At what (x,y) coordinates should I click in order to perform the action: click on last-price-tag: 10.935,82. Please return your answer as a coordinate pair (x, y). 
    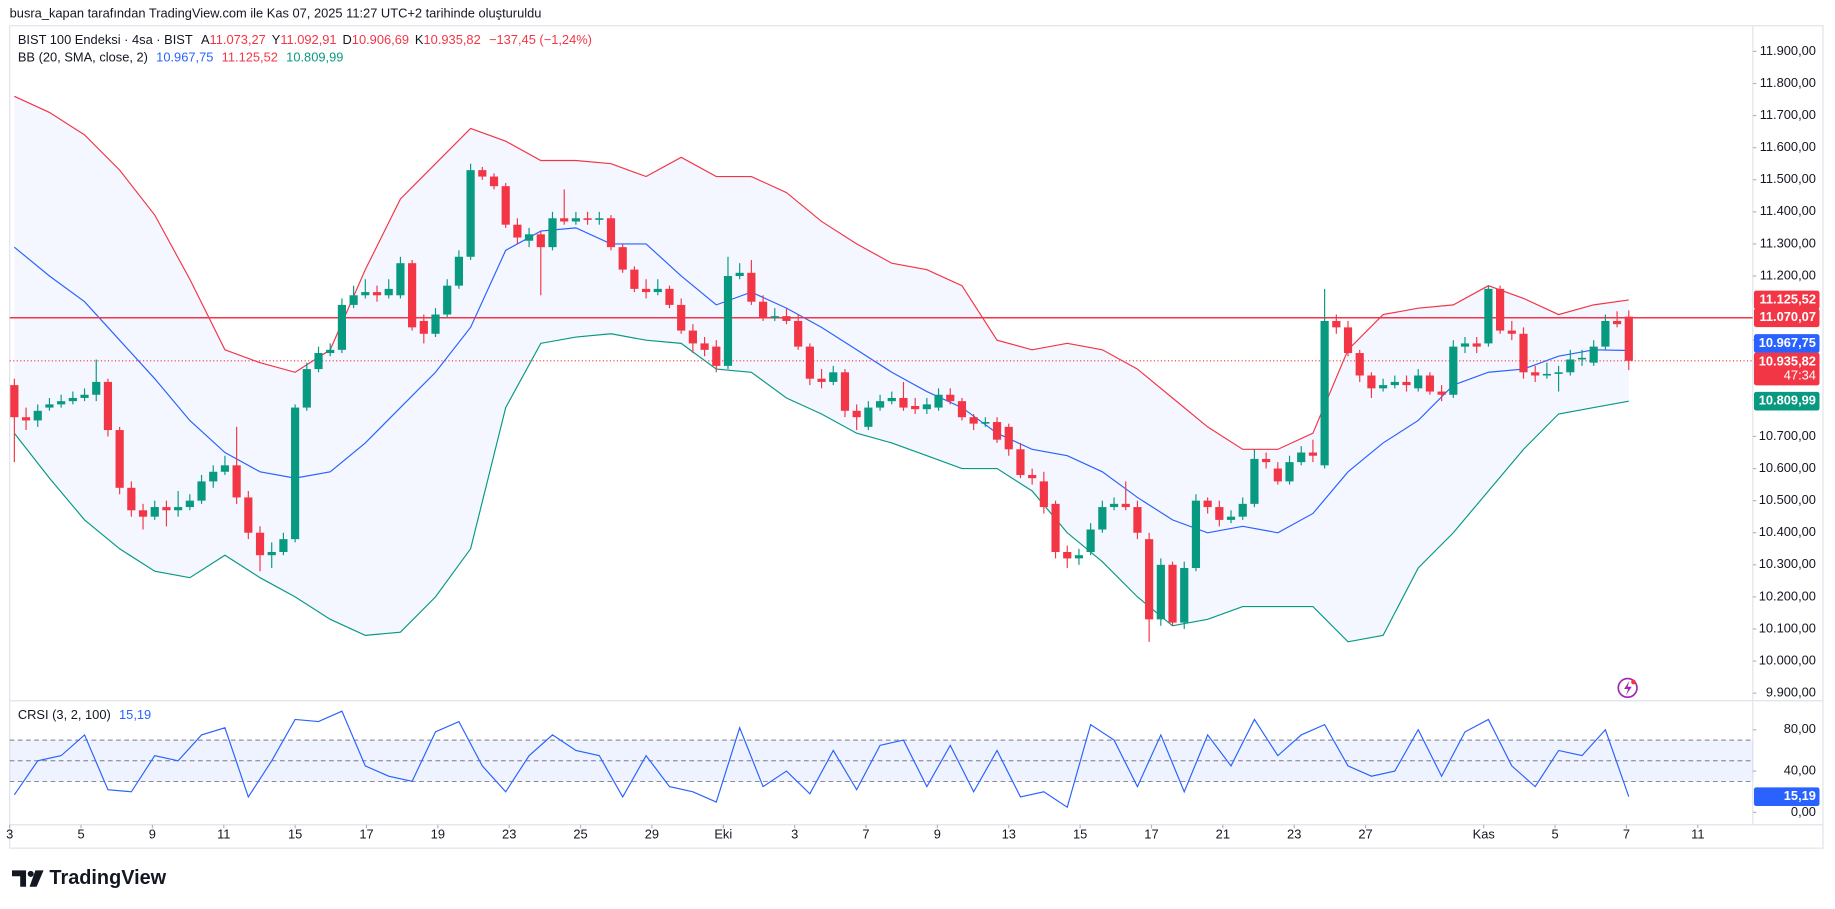
    Looking at the image, I should click on (1787, 360).